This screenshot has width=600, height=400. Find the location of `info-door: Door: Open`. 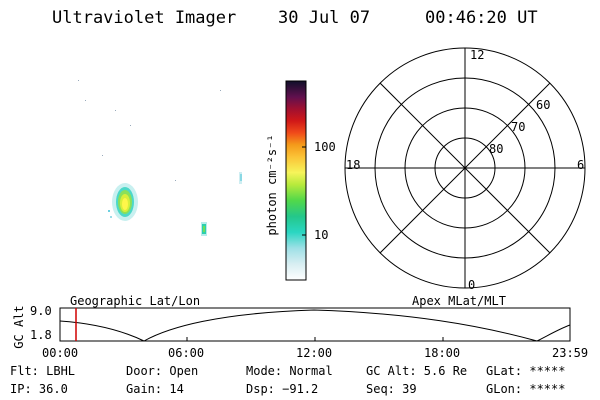

info-door: Door: Open is located at coordinates (162, 371).